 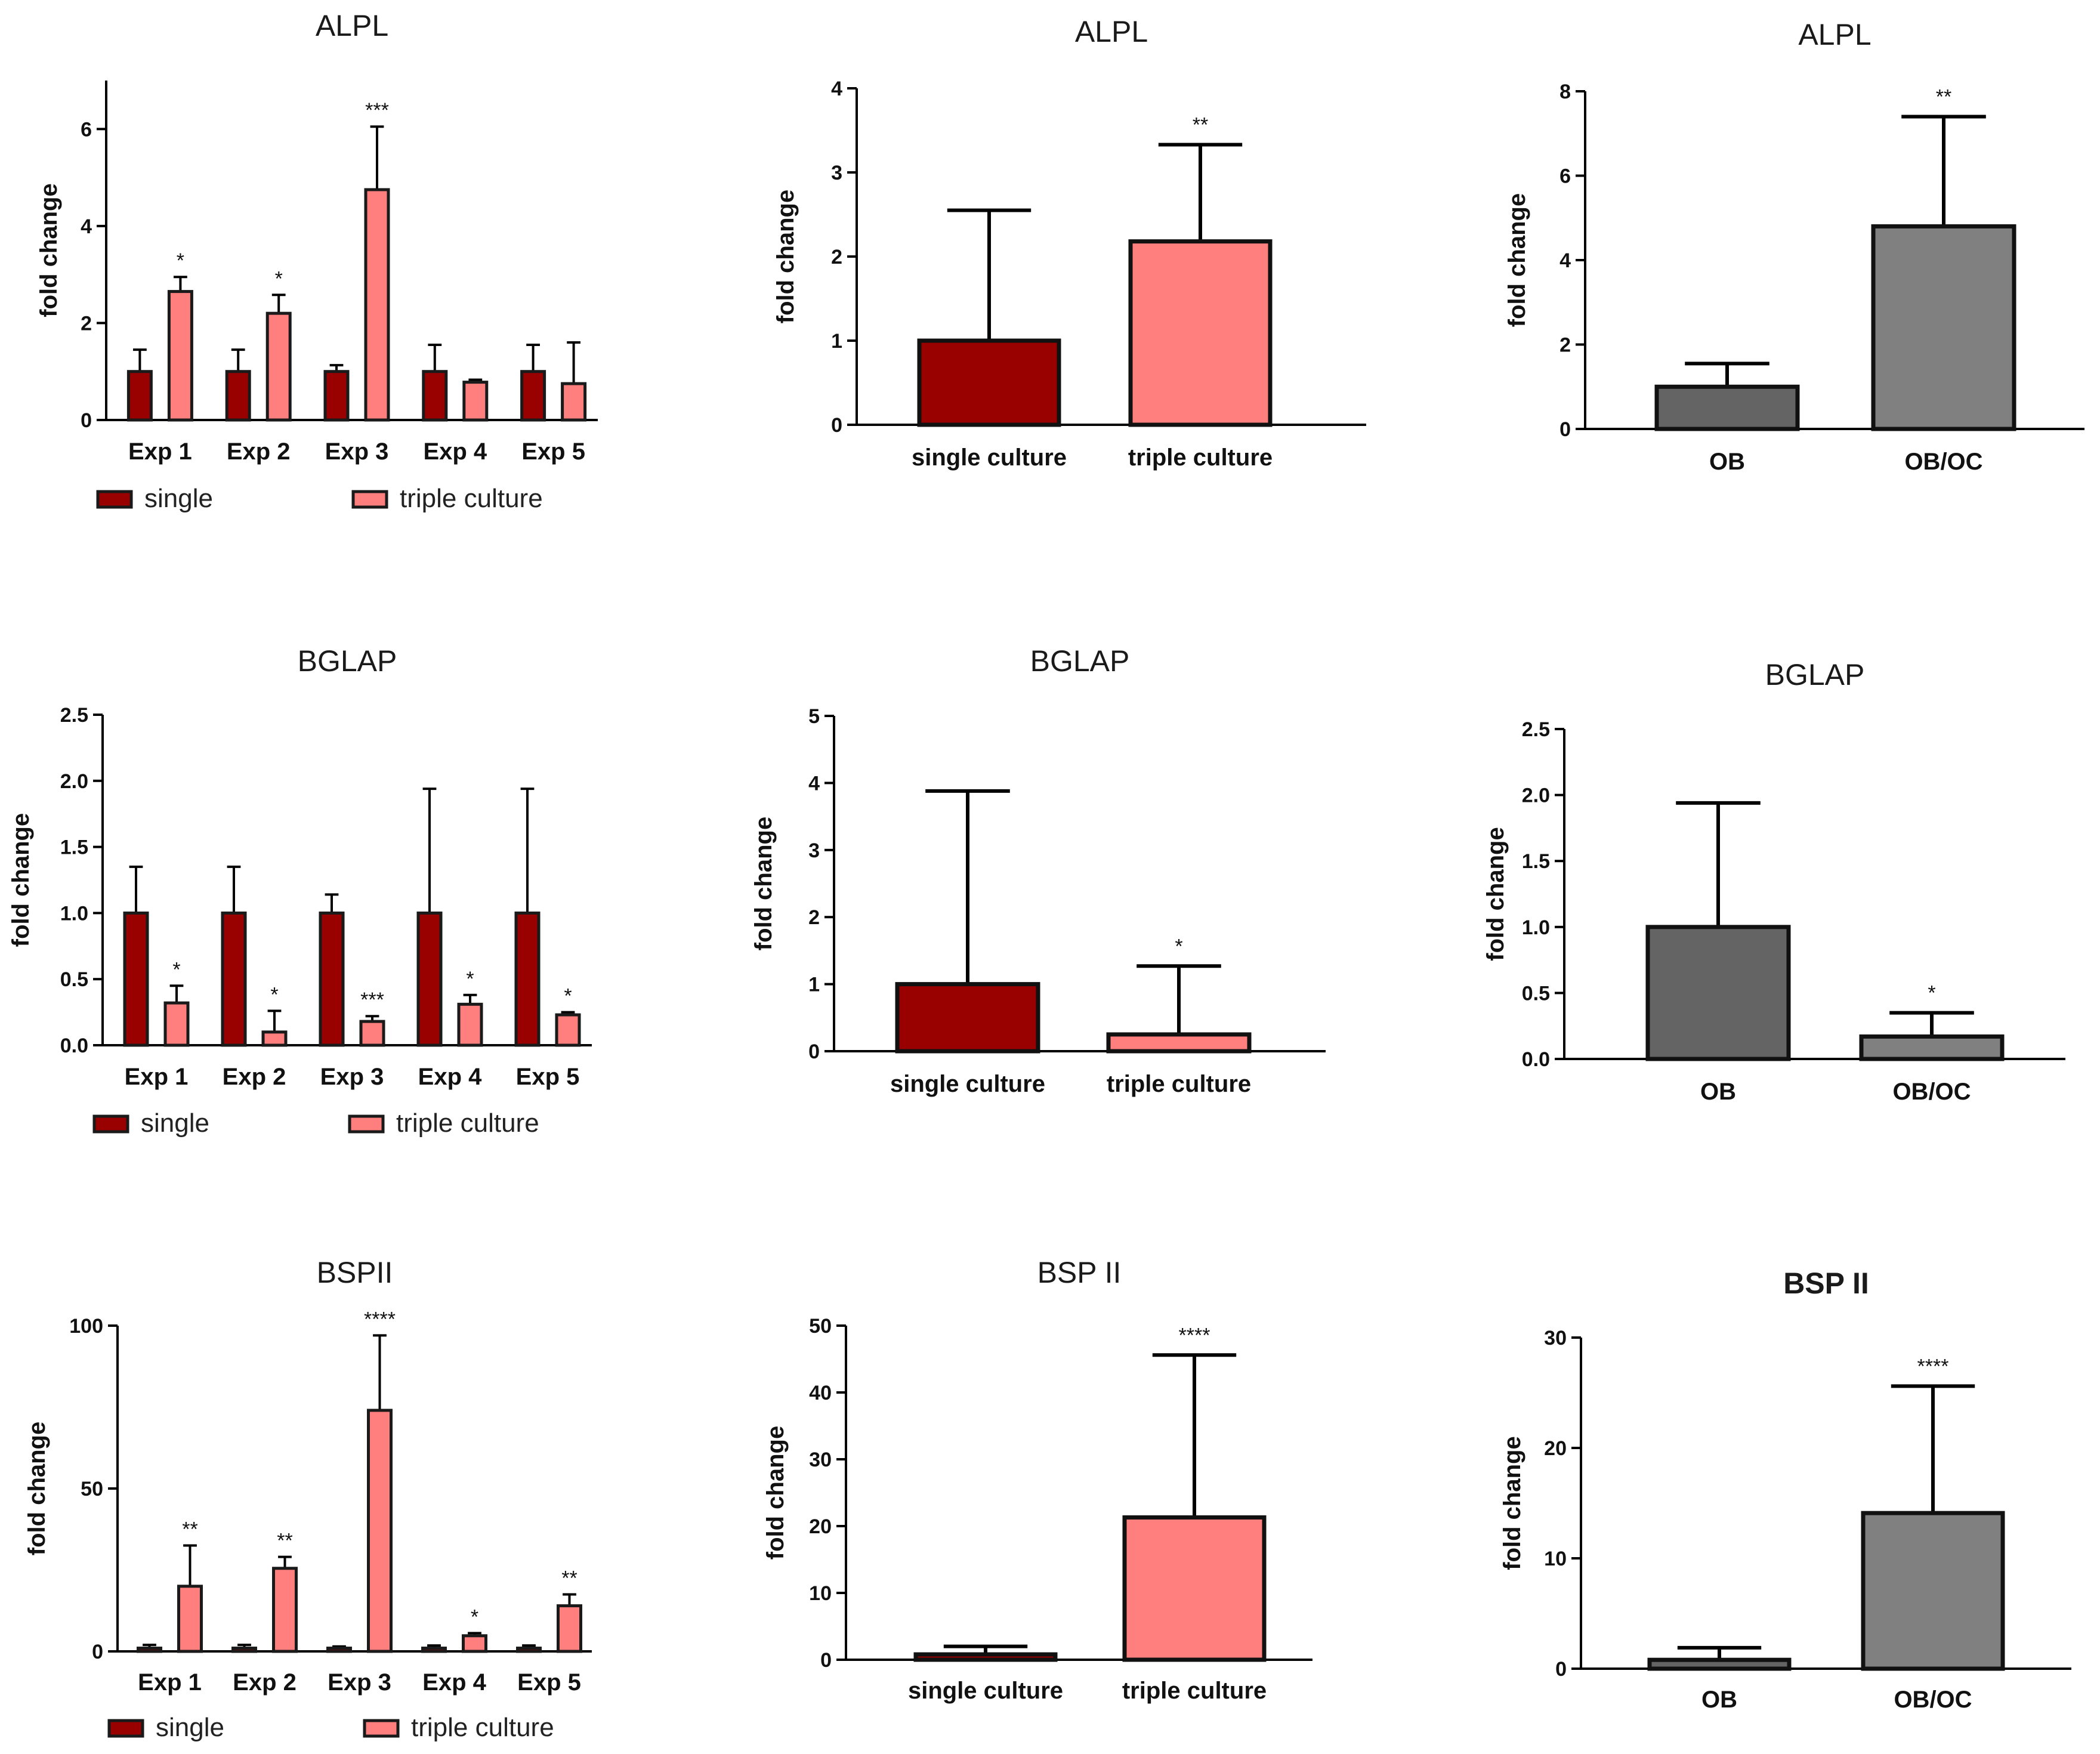 I want to click on x-tick-label: Exp 3, so click(x=352, y=1077).